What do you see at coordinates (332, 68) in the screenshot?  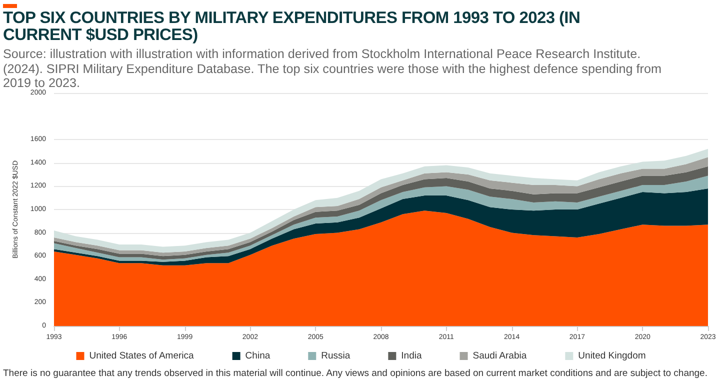 I see `chart-subtitle: Source: illustration with illustration with information derived from Stockholm International Peace Research Institute. (2024). SIPRI Military Expenditure Database. The top six countries were those with the highest defence spending from 2019 to 2023.` at bounding box center [332, 68].